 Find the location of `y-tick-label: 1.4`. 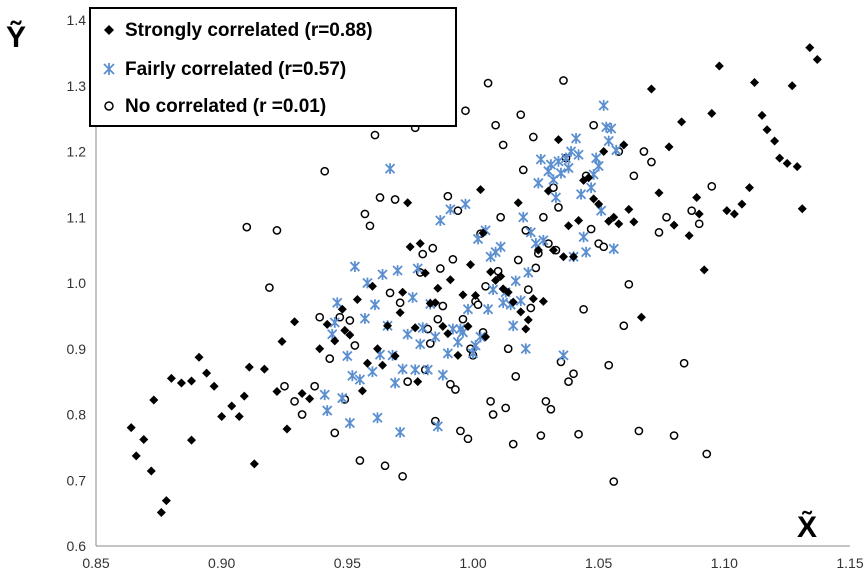

y-tick-label: 1.4 is located at coordinates (77, 20).